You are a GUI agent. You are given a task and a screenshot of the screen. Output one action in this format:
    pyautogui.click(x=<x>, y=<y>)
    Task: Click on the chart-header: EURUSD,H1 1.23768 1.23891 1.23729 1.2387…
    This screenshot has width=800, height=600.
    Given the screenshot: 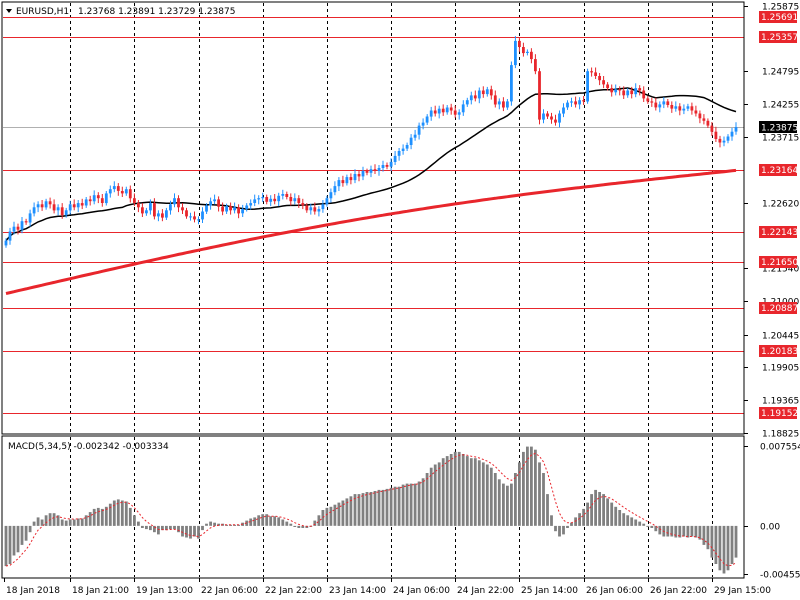 What is the action you would take?
    pyautogui.click(x=120, y=12)
    